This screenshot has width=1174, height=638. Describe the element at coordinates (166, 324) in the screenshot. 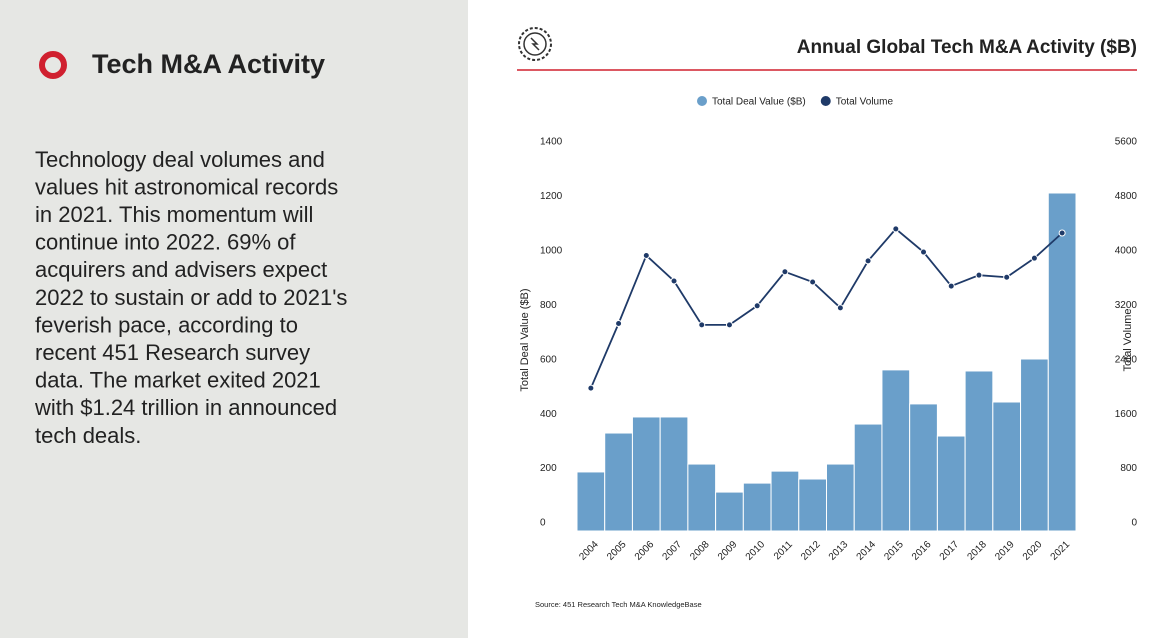

I see `body-line: feverish pace, according to` at that location.